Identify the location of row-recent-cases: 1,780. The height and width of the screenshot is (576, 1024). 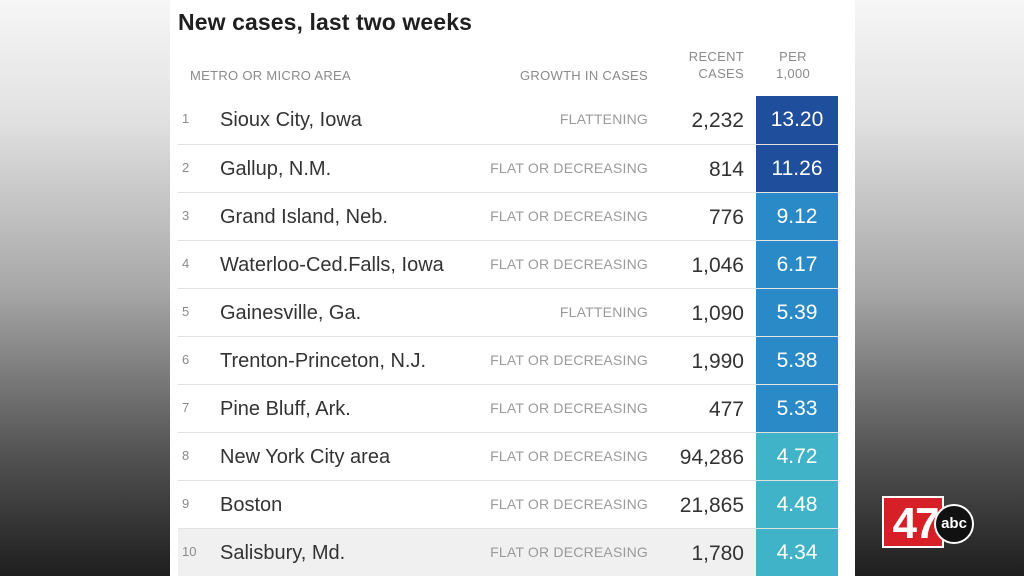
(717, 553).